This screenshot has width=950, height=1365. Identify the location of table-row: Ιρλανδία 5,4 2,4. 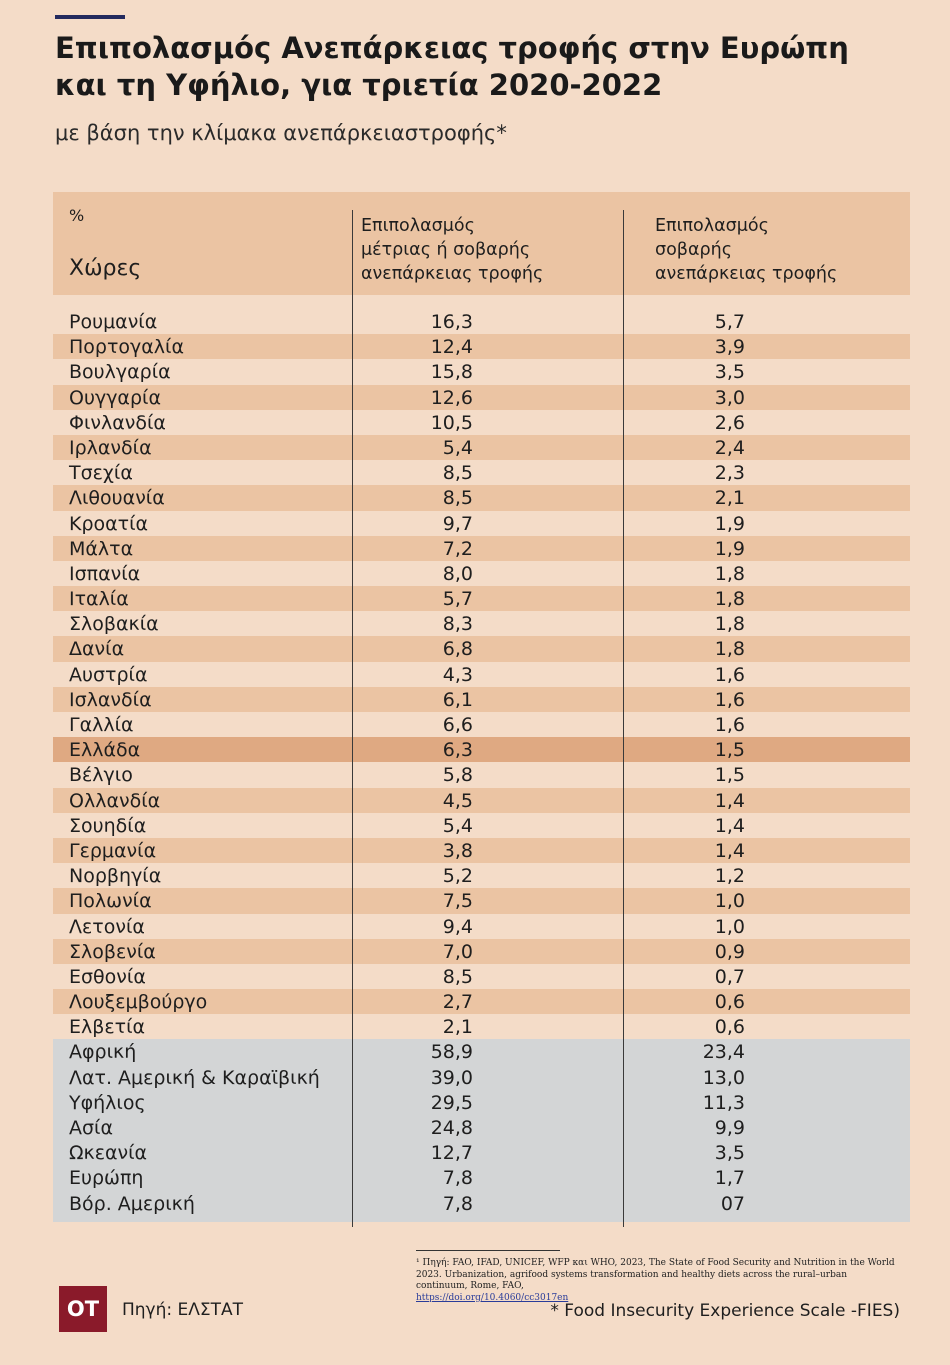
(481, 447).